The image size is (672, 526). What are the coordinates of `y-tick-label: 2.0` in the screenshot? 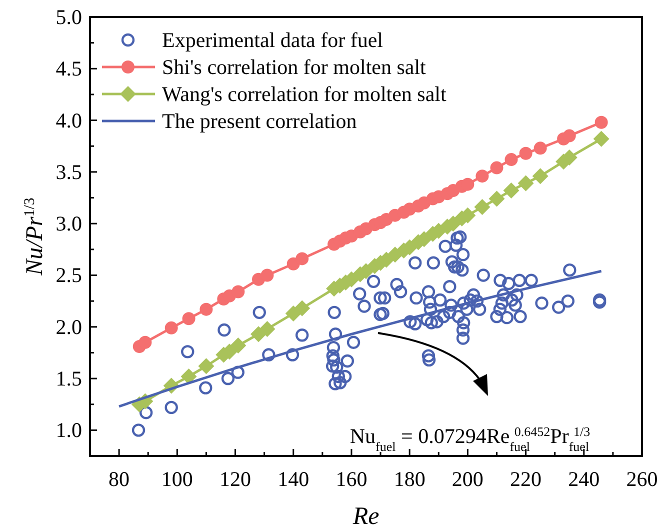 It's located at (69, 326).